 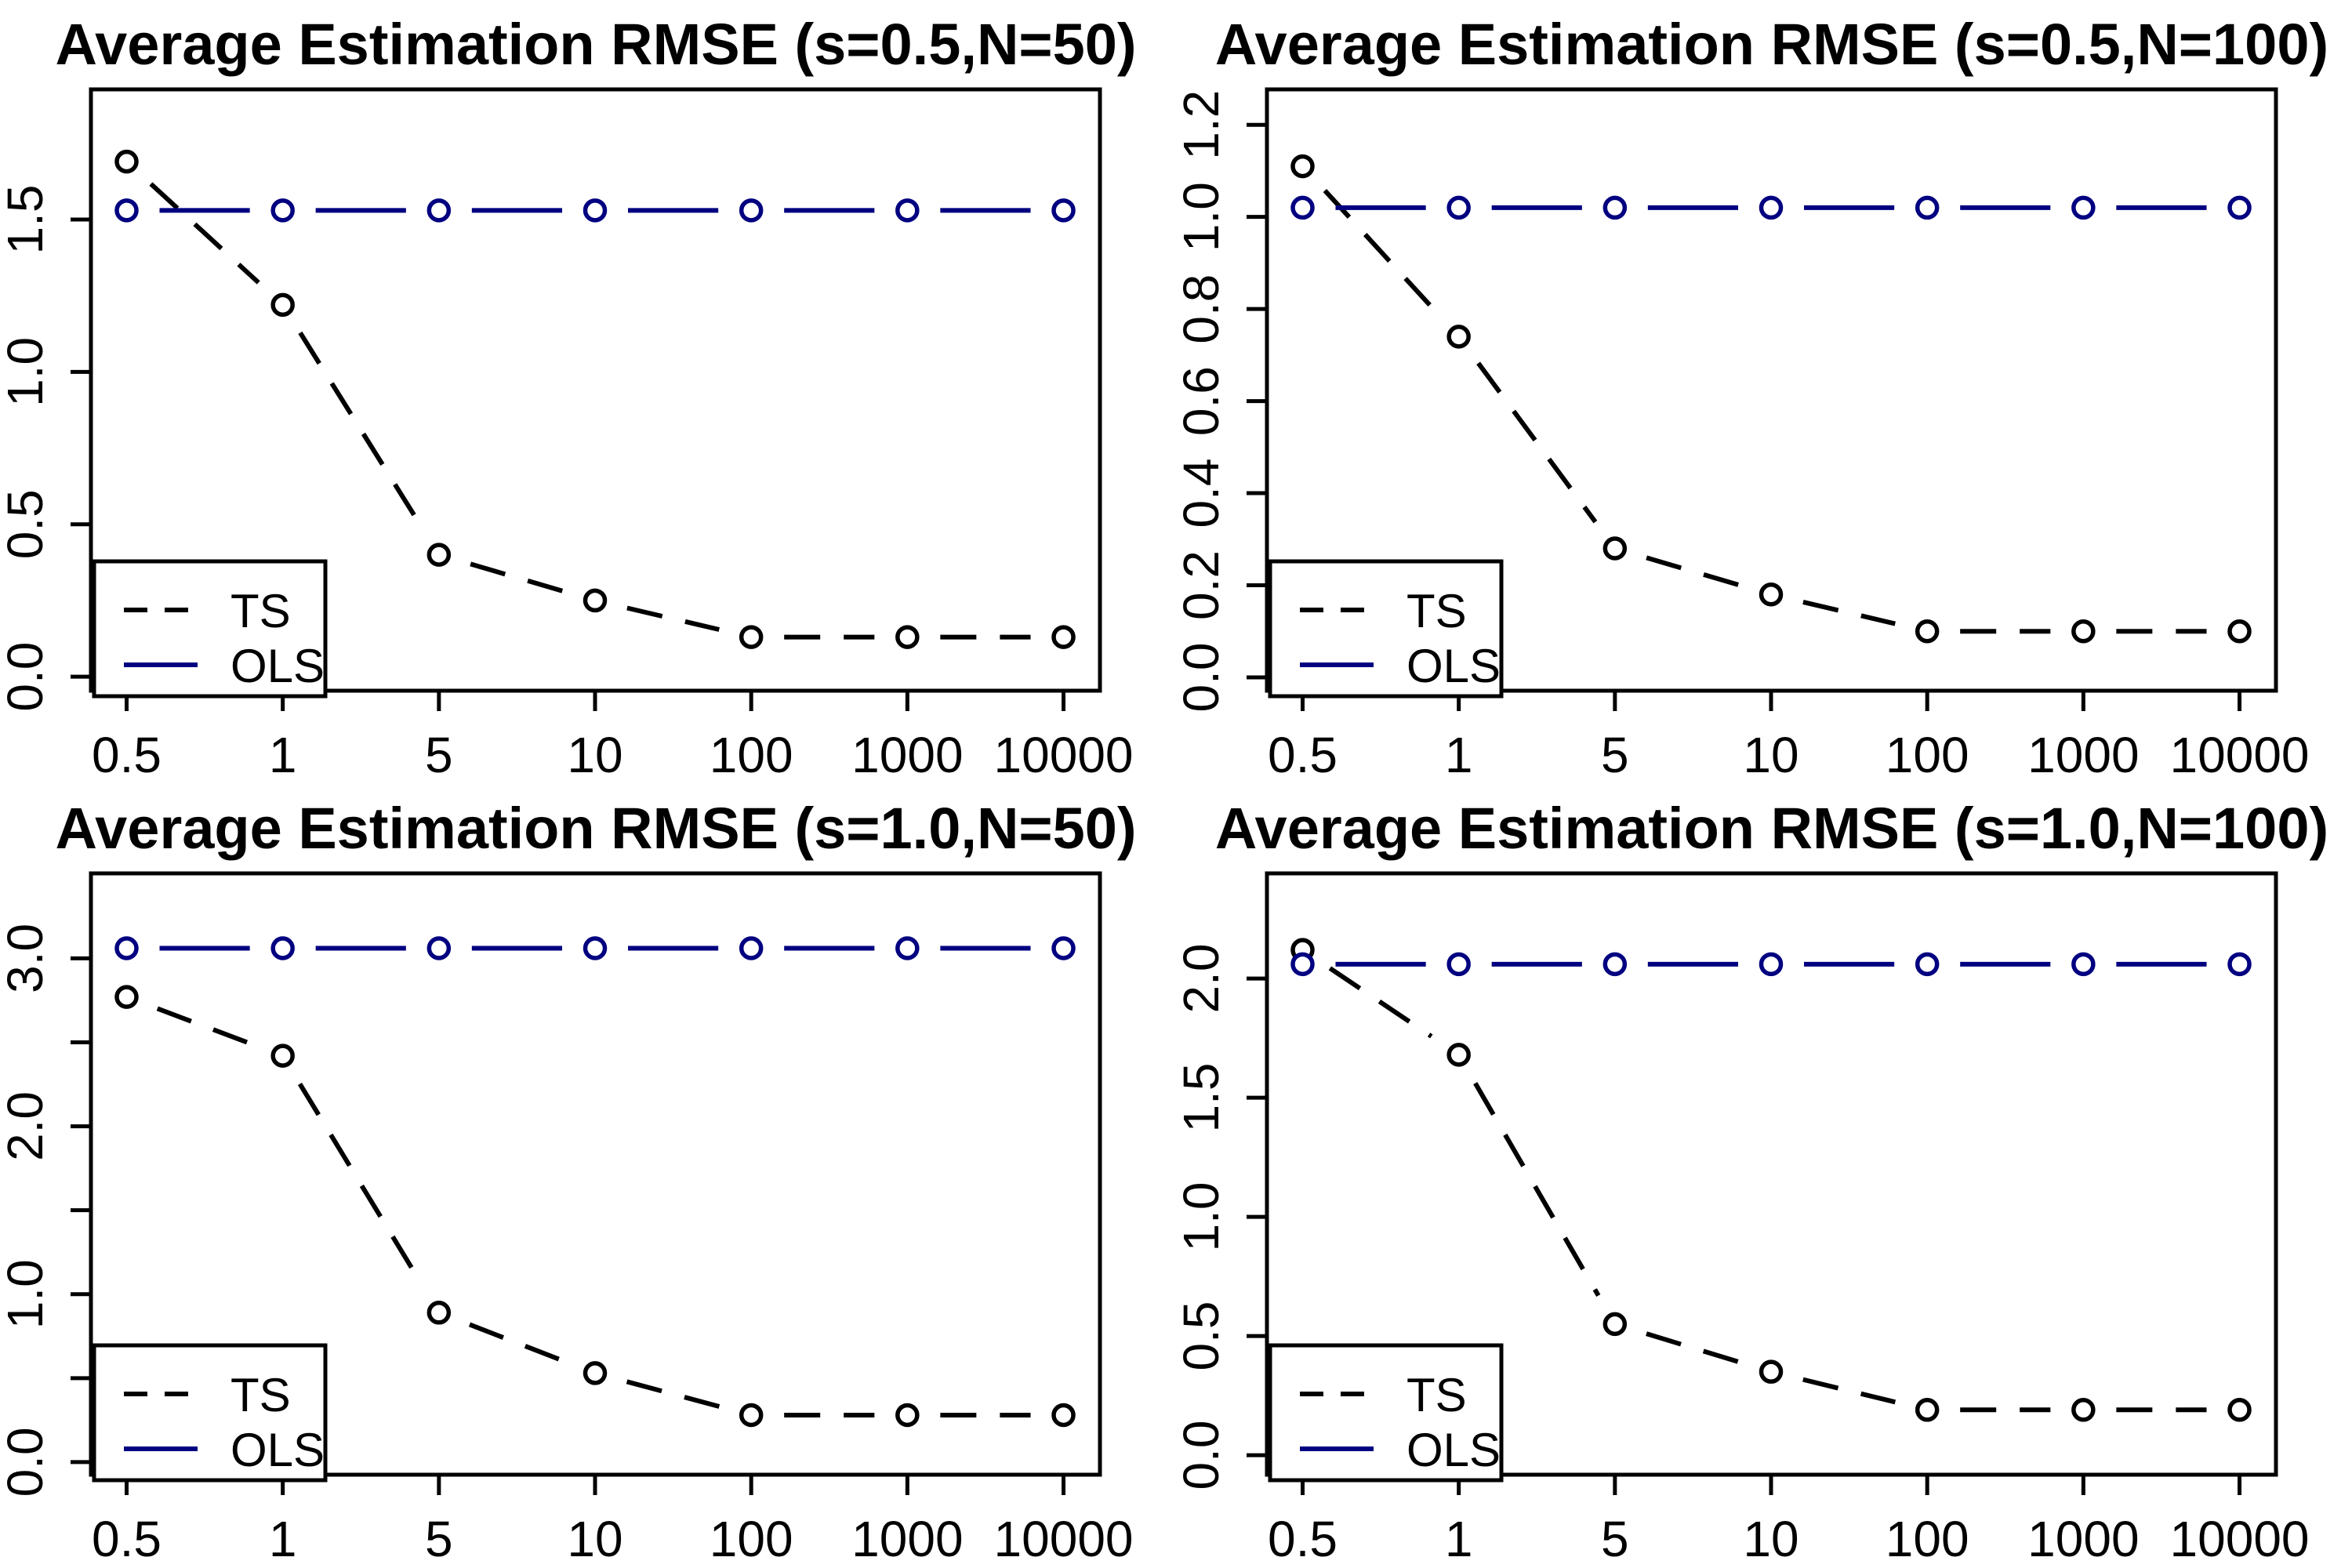 I want to click on y-tick-label: 3.0, so click(x=27, y=958).